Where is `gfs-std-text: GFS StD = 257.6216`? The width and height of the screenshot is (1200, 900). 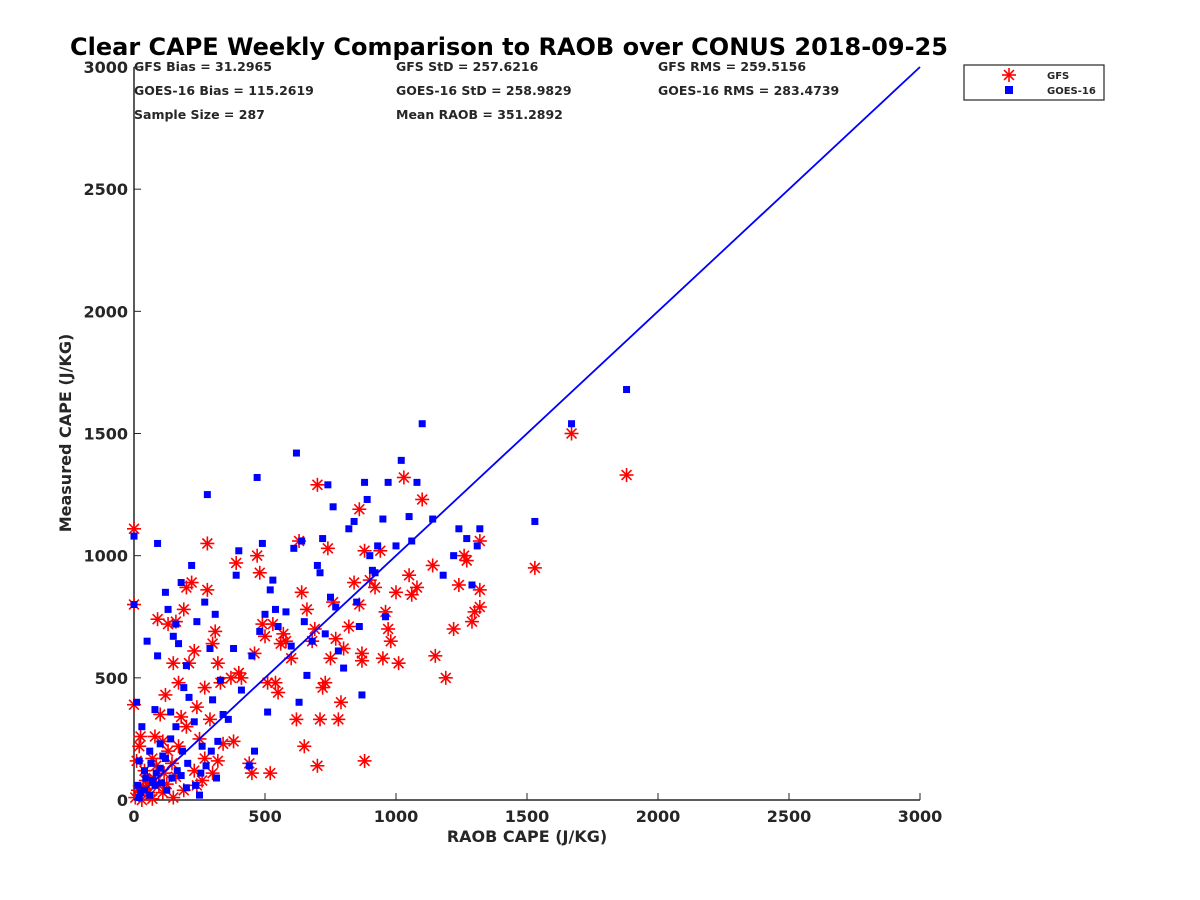 gfs-std-text: GFS StD = 257.6216 is located at coordinates (467, 66).